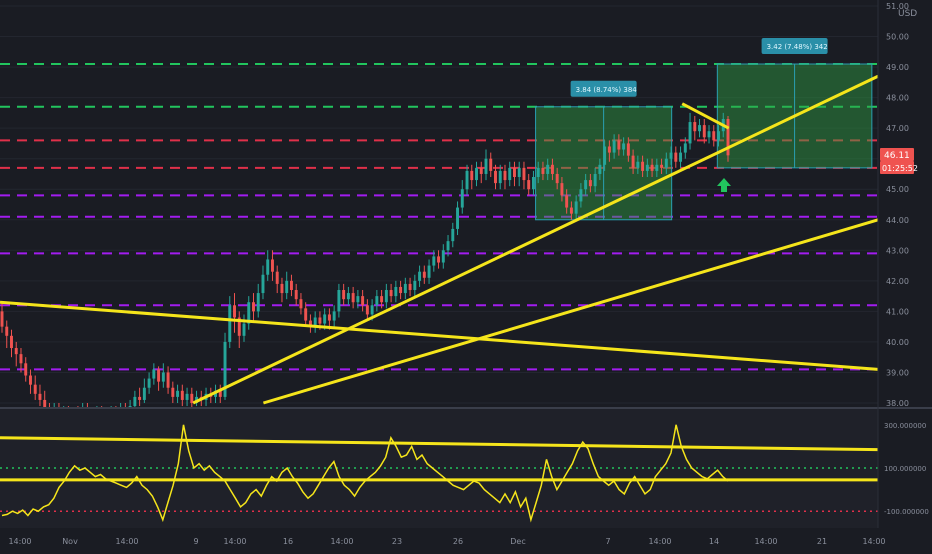  What do you see at coordinates (899, 161) in the screenshot?
I see `last-price-tag: 46.11 01:25:52` at bounding box center [899, 161].